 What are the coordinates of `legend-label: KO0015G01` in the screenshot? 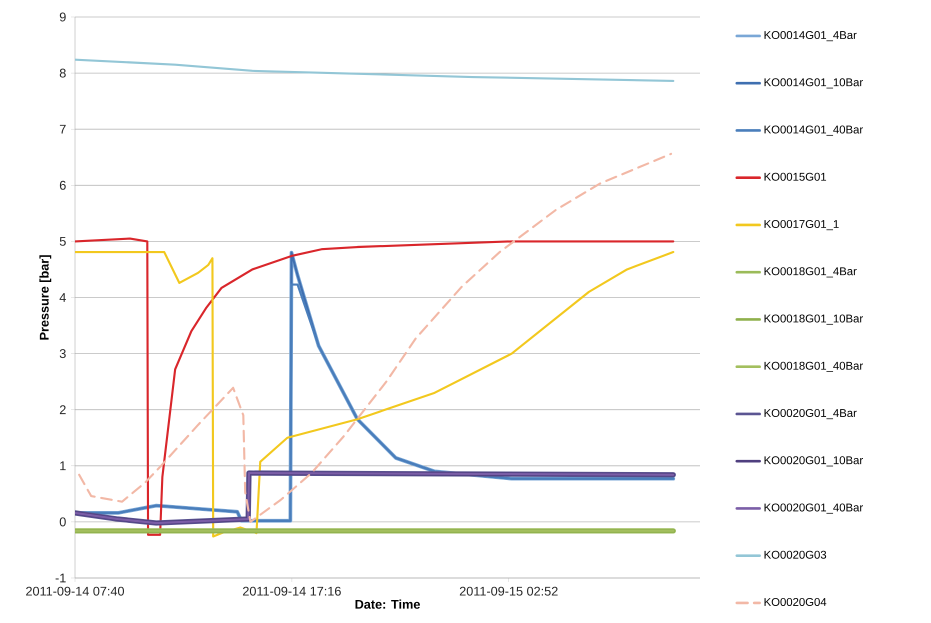 It's located at (795, 176).